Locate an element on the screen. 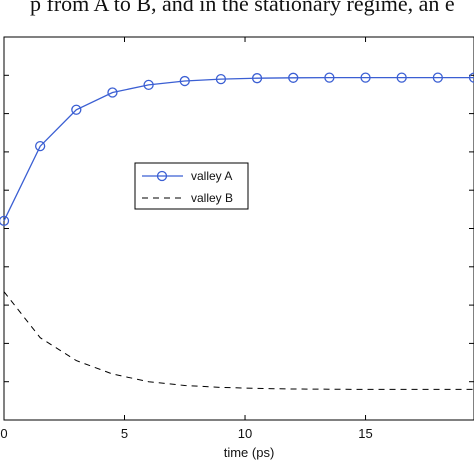  legend: valley A valley B is located at coordinates (191, 186).